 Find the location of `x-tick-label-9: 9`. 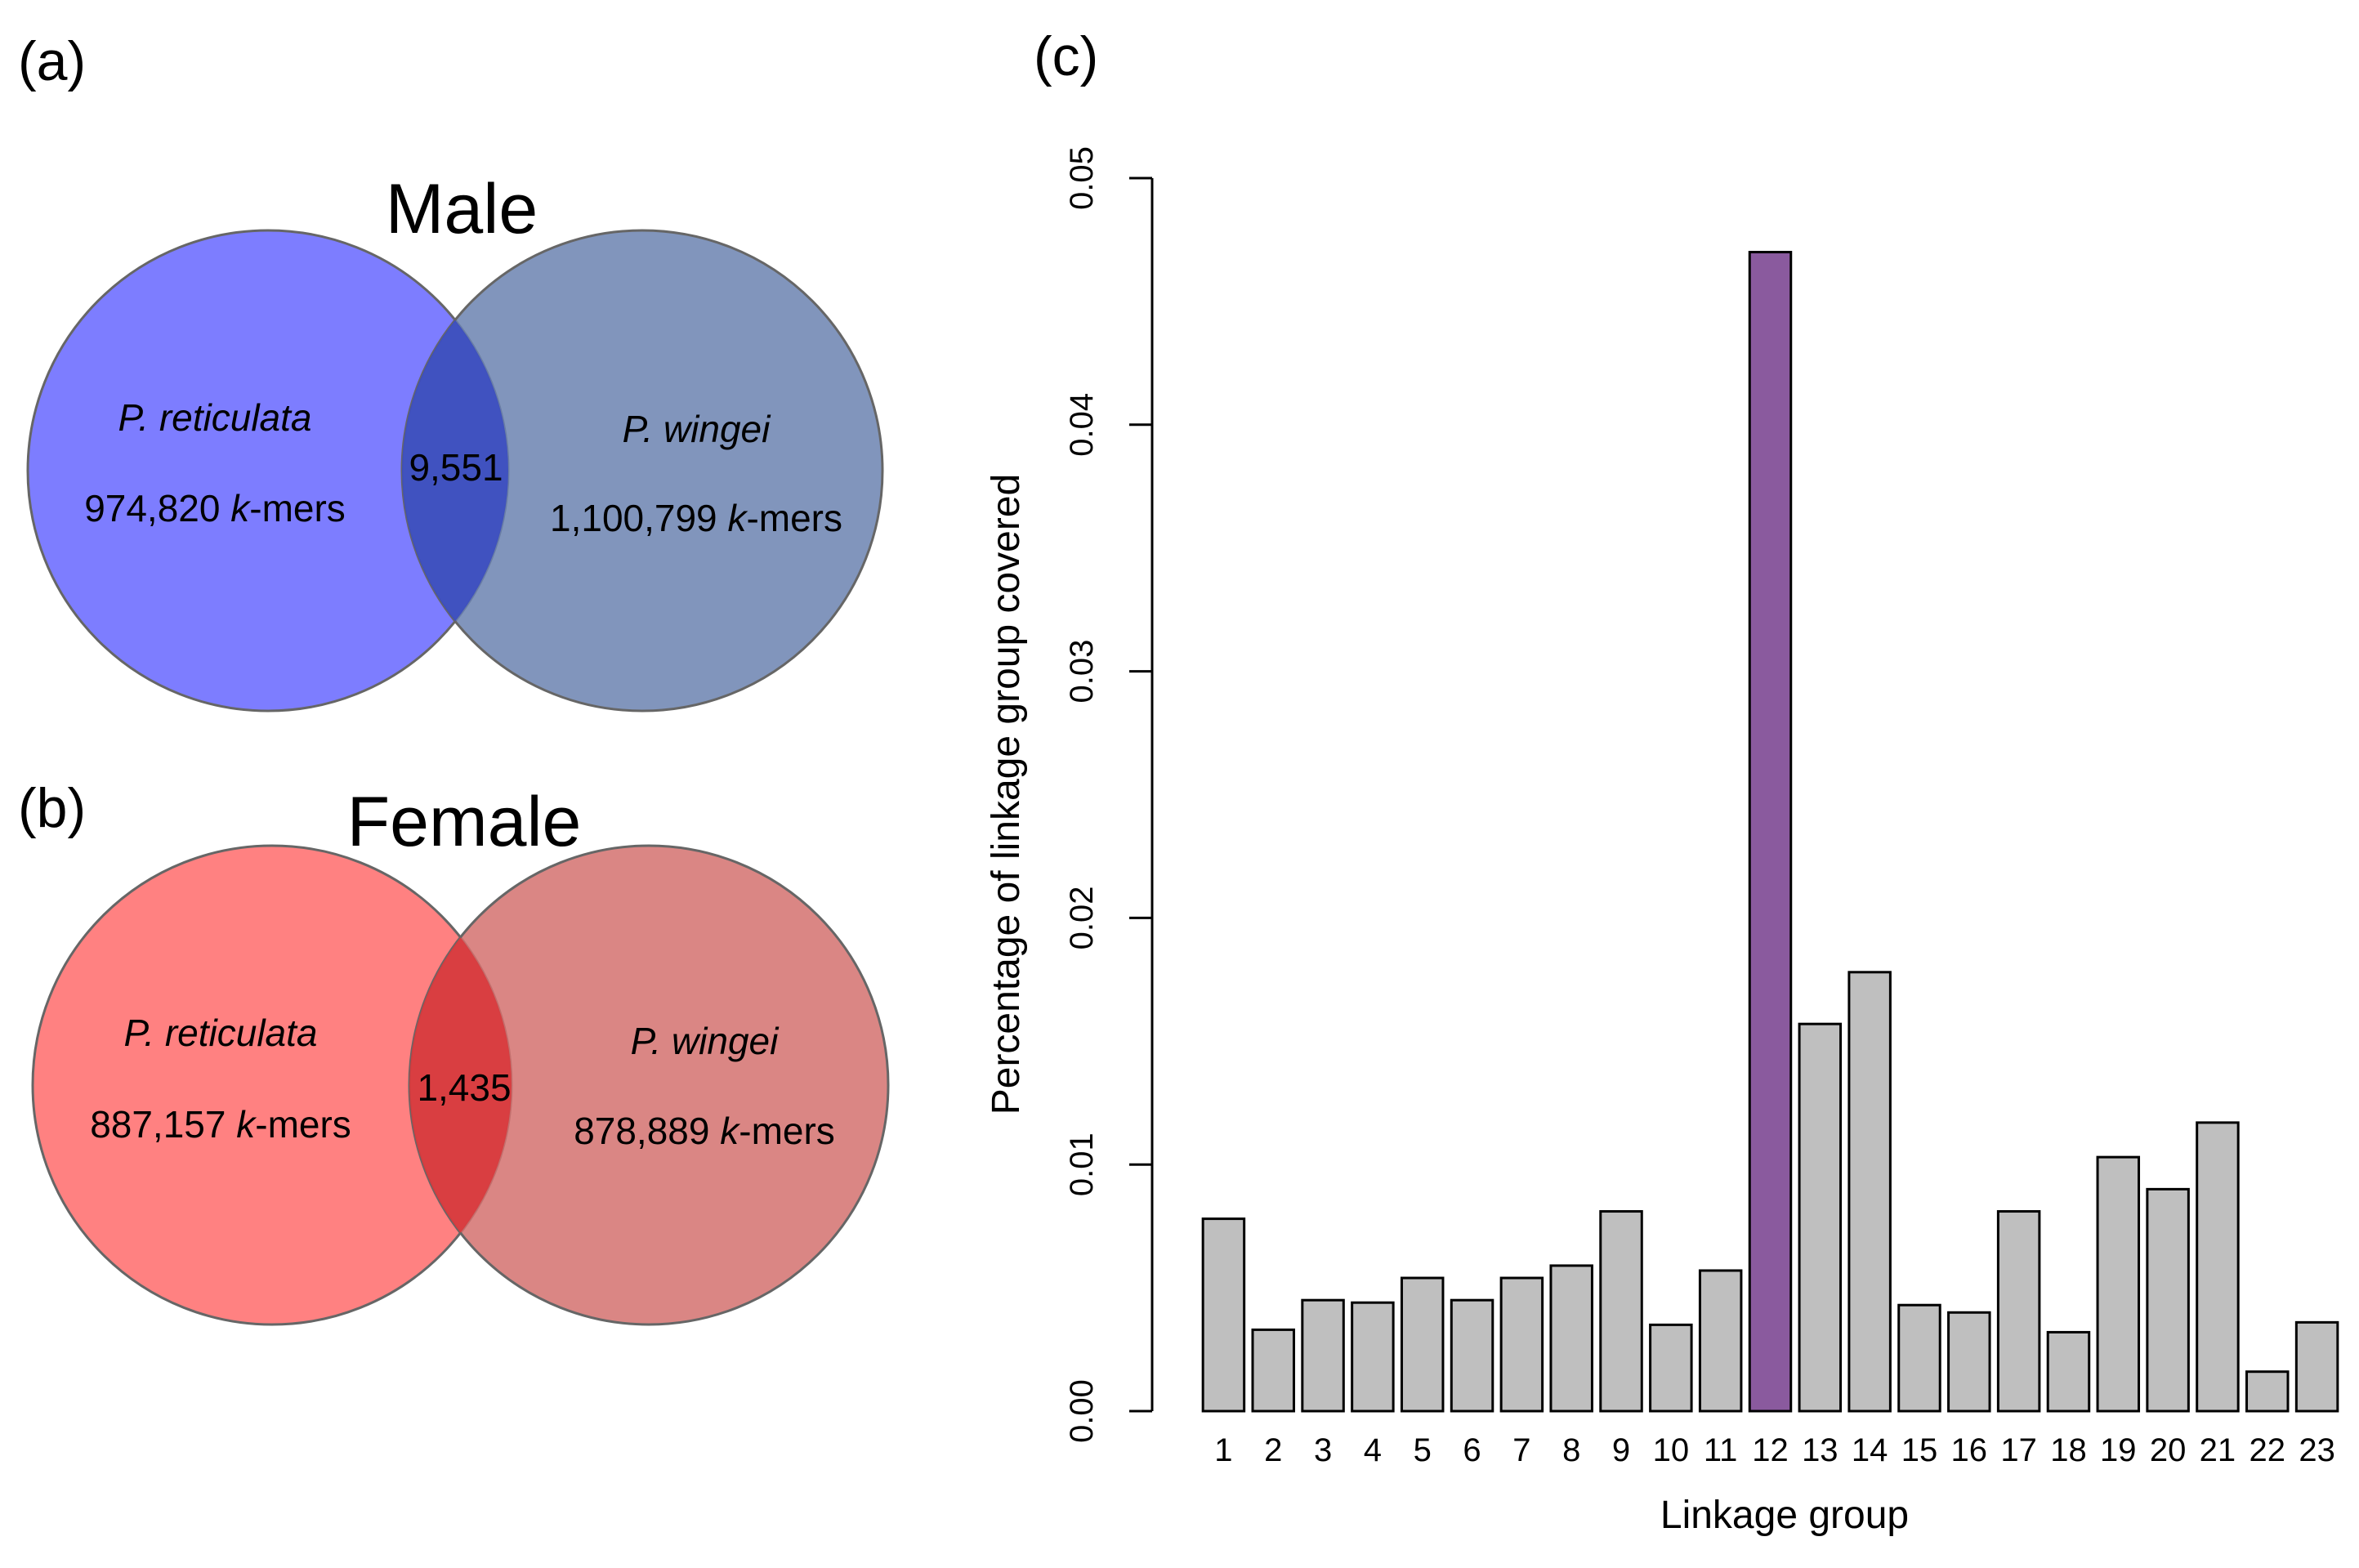

x-tick-label-9: 9 is located at coordinates (1621, 1450).